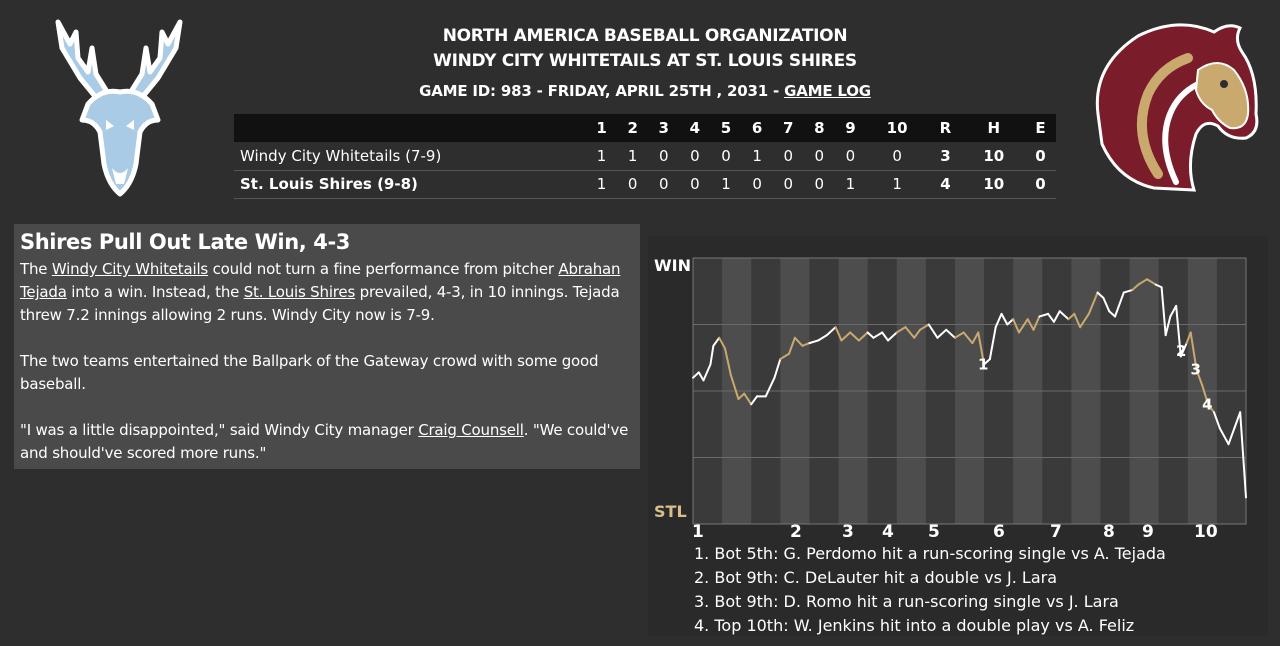 The image size is (1280, 646). I want to click on inning-header-9: 9, so click(850, 128).